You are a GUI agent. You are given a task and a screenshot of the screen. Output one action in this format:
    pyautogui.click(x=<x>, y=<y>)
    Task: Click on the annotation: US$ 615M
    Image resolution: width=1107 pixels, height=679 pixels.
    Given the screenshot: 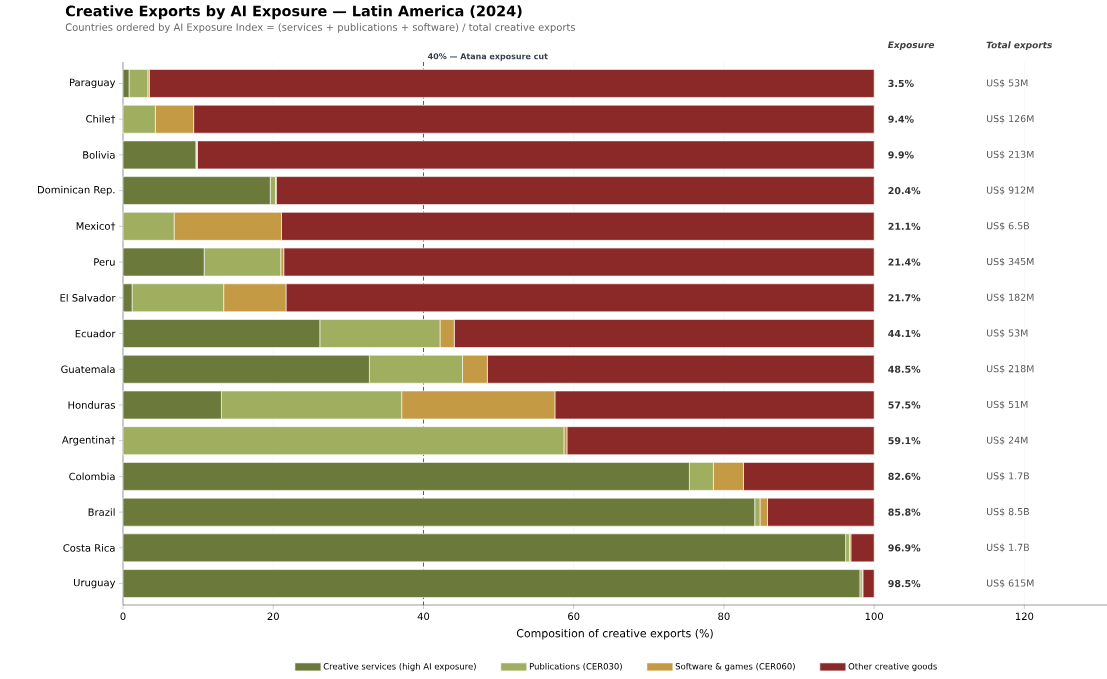 What is the action you would take?
    pyautogui.click(x=1010, y=583)
    